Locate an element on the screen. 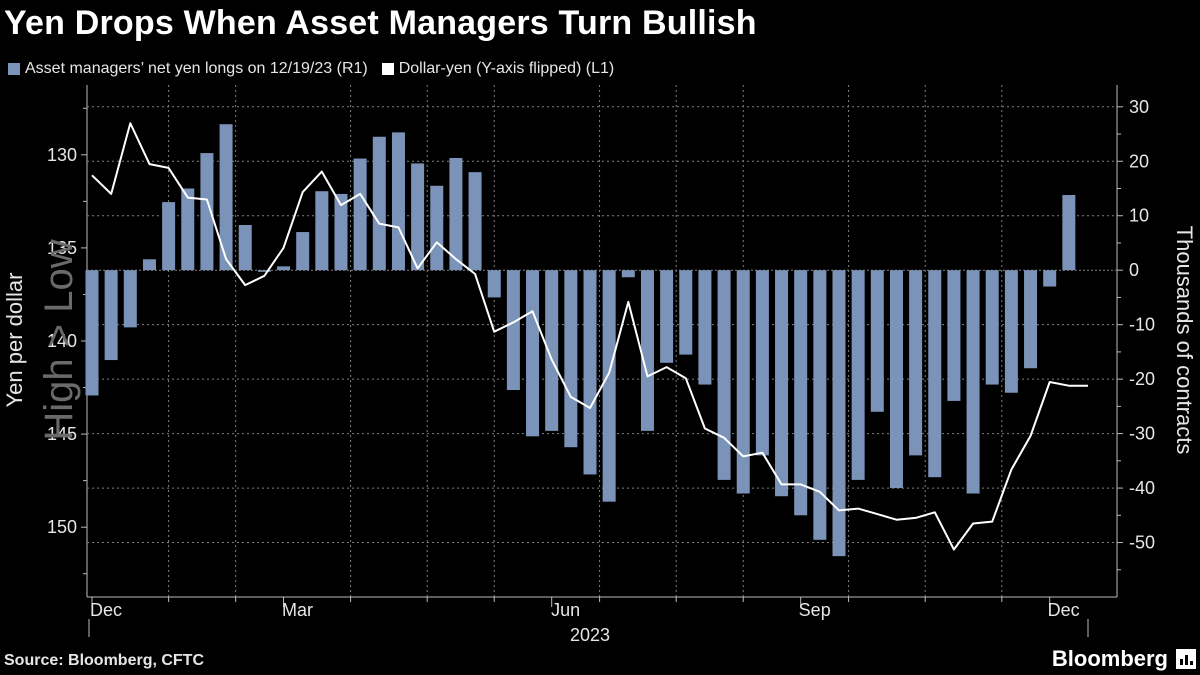 The height and width of the screenshot is (675, 1200). x-tick-label: Jun is located at coordinates (565, 610).